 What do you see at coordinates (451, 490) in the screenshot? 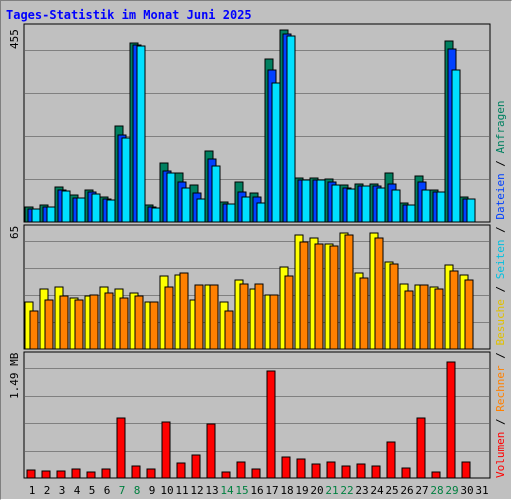
I see `x-tick-day-29: 29` at bounding box center [451, 490].